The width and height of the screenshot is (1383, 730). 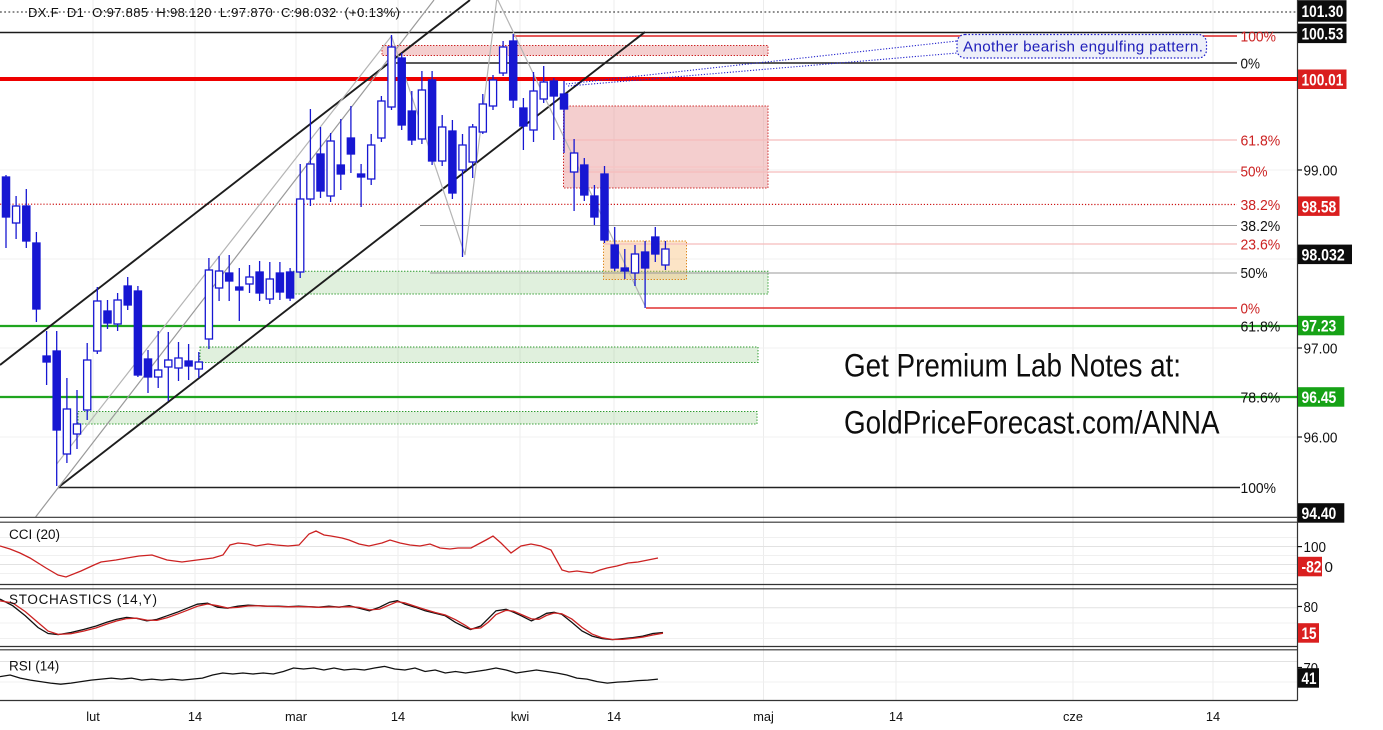 I want to click on svg-text: 100.53, so click(x=1323, y=34).